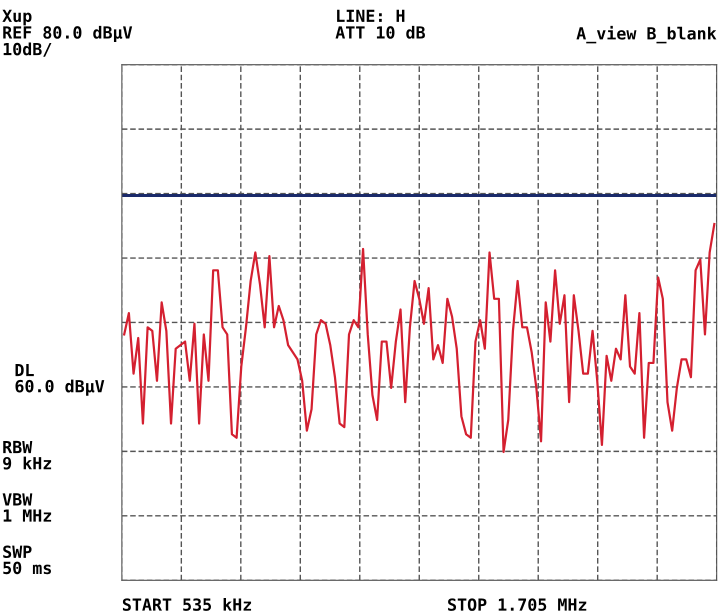 The image size is (721, 616). What do you see at coordinates (27, 455) in the screenshot?
I see `text: RBW 9 kHz` at bounding box center [27, 455].